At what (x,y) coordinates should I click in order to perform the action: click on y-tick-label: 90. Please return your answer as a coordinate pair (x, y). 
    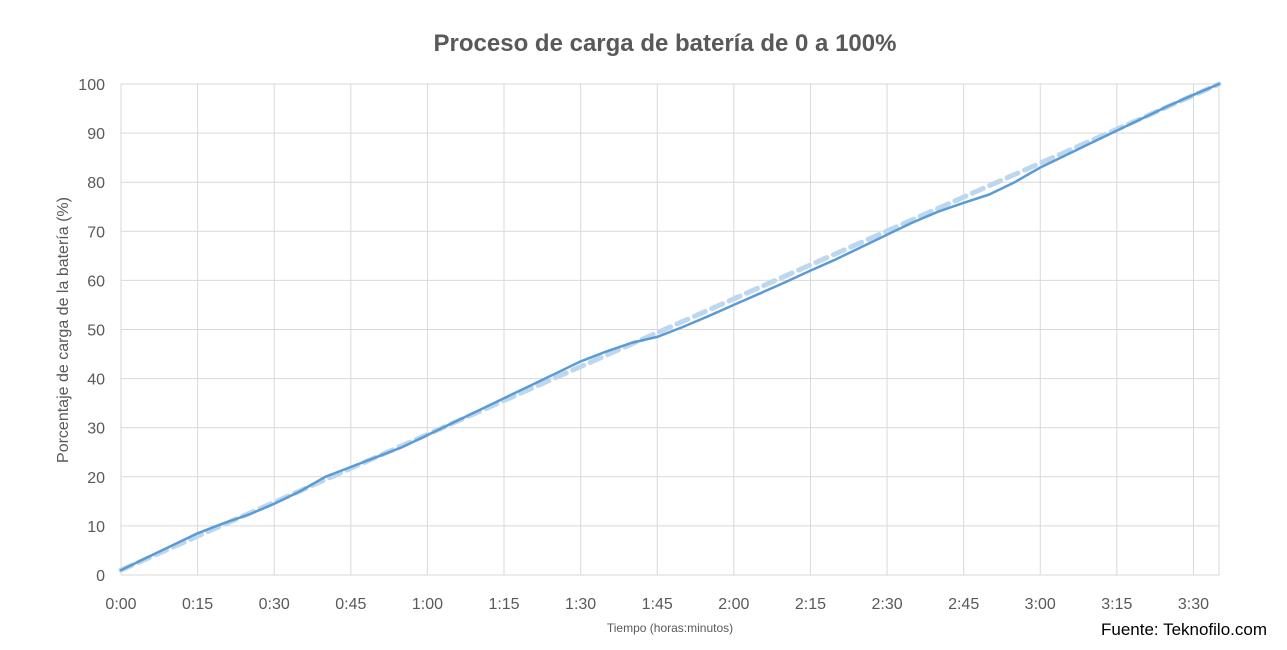
    Looking at the image, I should click on (96, 134).